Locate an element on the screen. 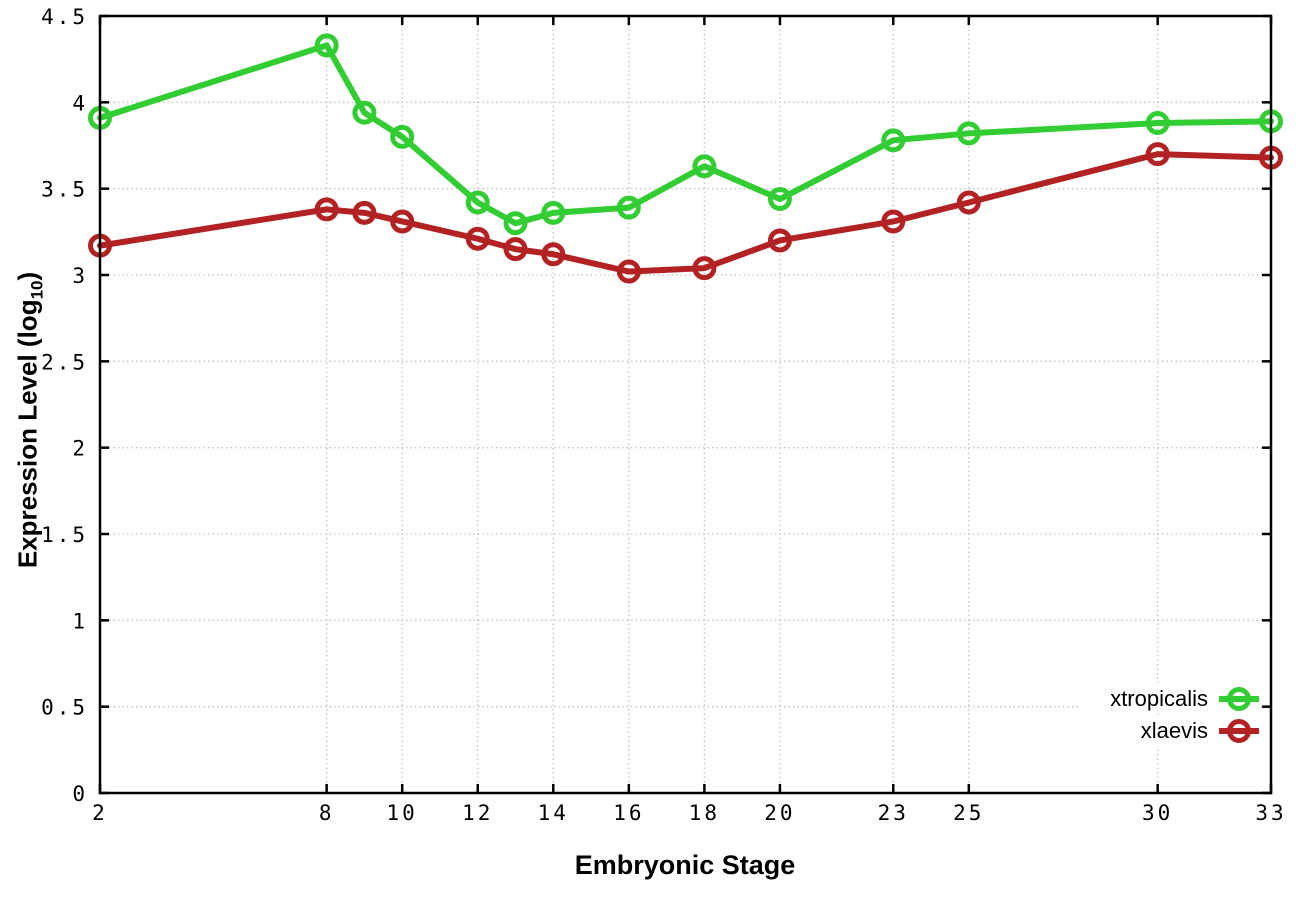  y-tick-label: 4.5 is located at coordinates (64, 17).